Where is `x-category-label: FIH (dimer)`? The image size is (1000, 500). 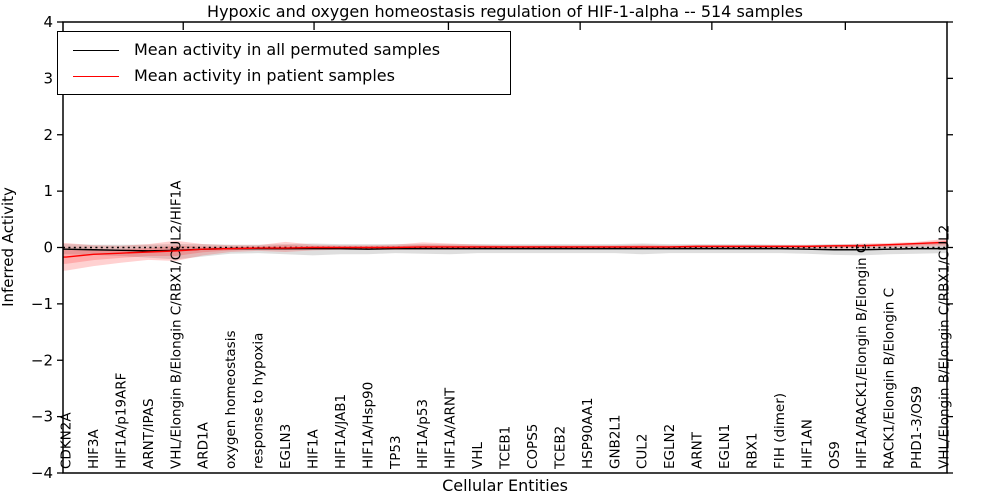
x-category-label: FIH (dimer) is located at coordinates (780, 431).